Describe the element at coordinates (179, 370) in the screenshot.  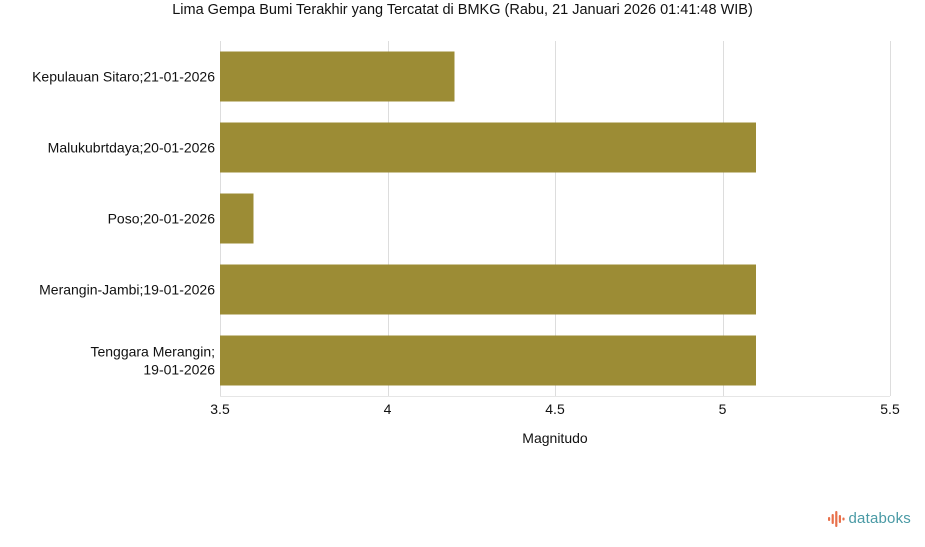
I see `category-label: 19-01-2026` at that location.